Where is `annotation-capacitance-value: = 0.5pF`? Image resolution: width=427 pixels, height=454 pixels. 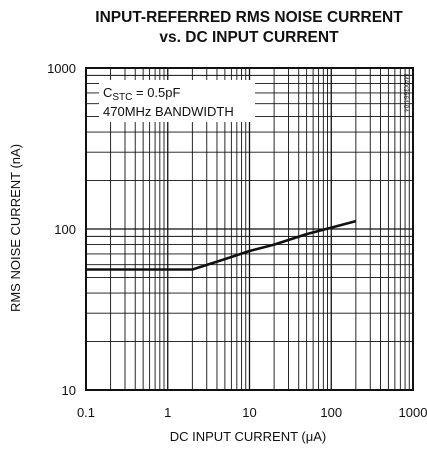 annotation-capacitance-value: = 0.5pF is located at coordinates (156, 92).